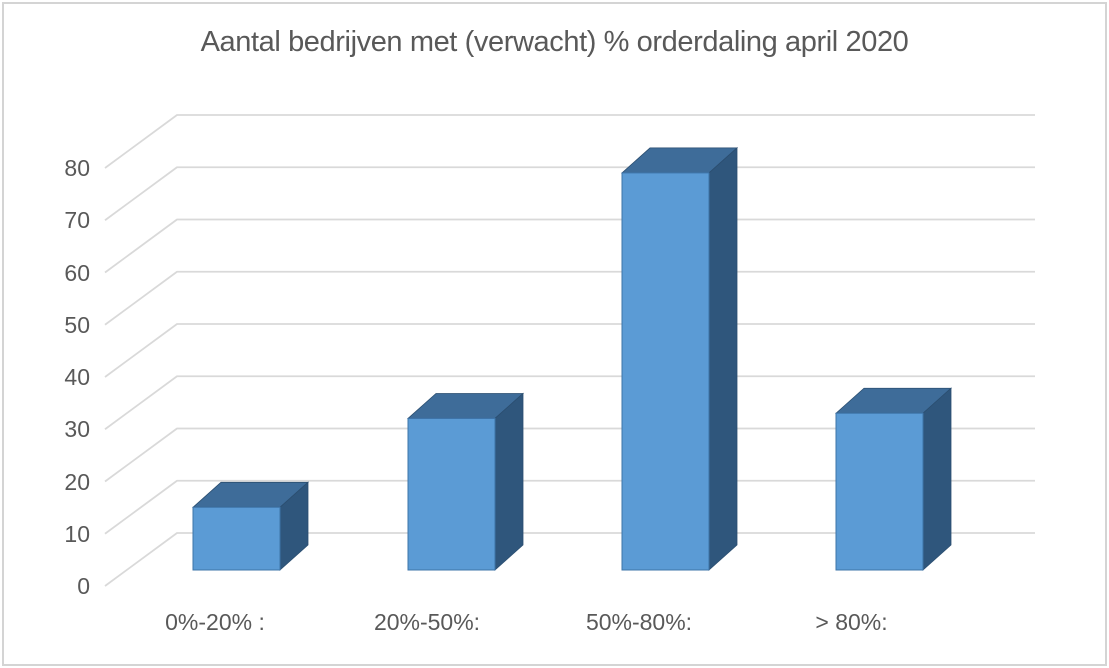  Describe the element at coordinates (937, 479) in the screenshot. I see `bar-3-side-face` at that location.